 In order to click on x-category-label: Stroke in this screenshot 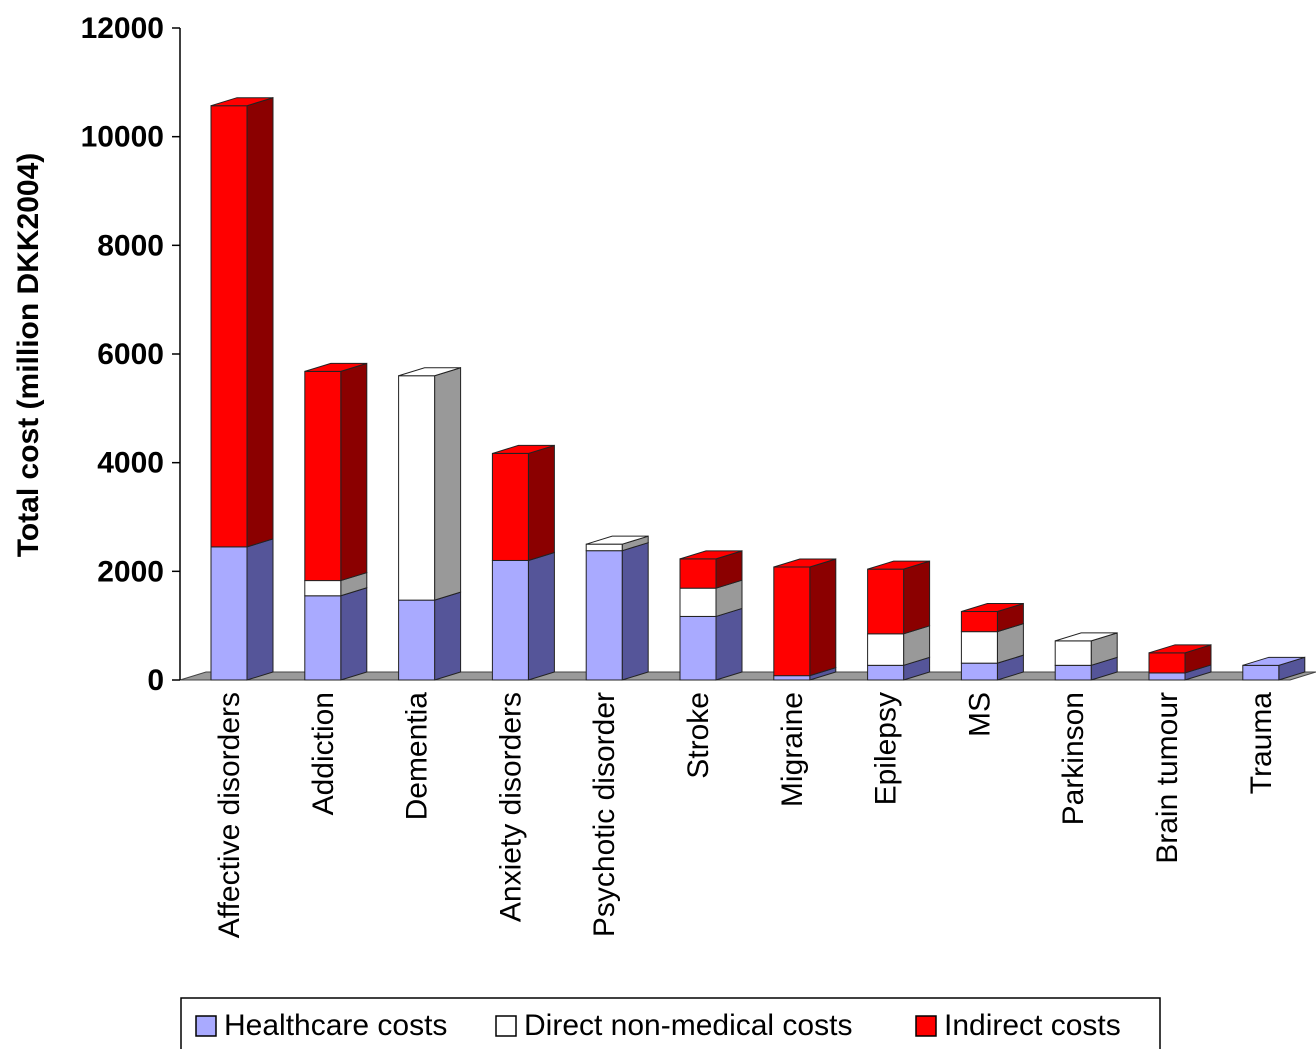, I will do `click(698, 735)`.